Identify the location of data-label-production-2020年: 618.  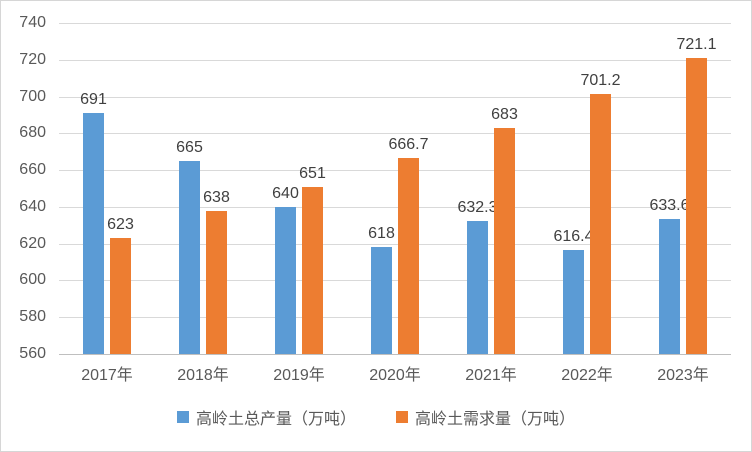
(381, 234).